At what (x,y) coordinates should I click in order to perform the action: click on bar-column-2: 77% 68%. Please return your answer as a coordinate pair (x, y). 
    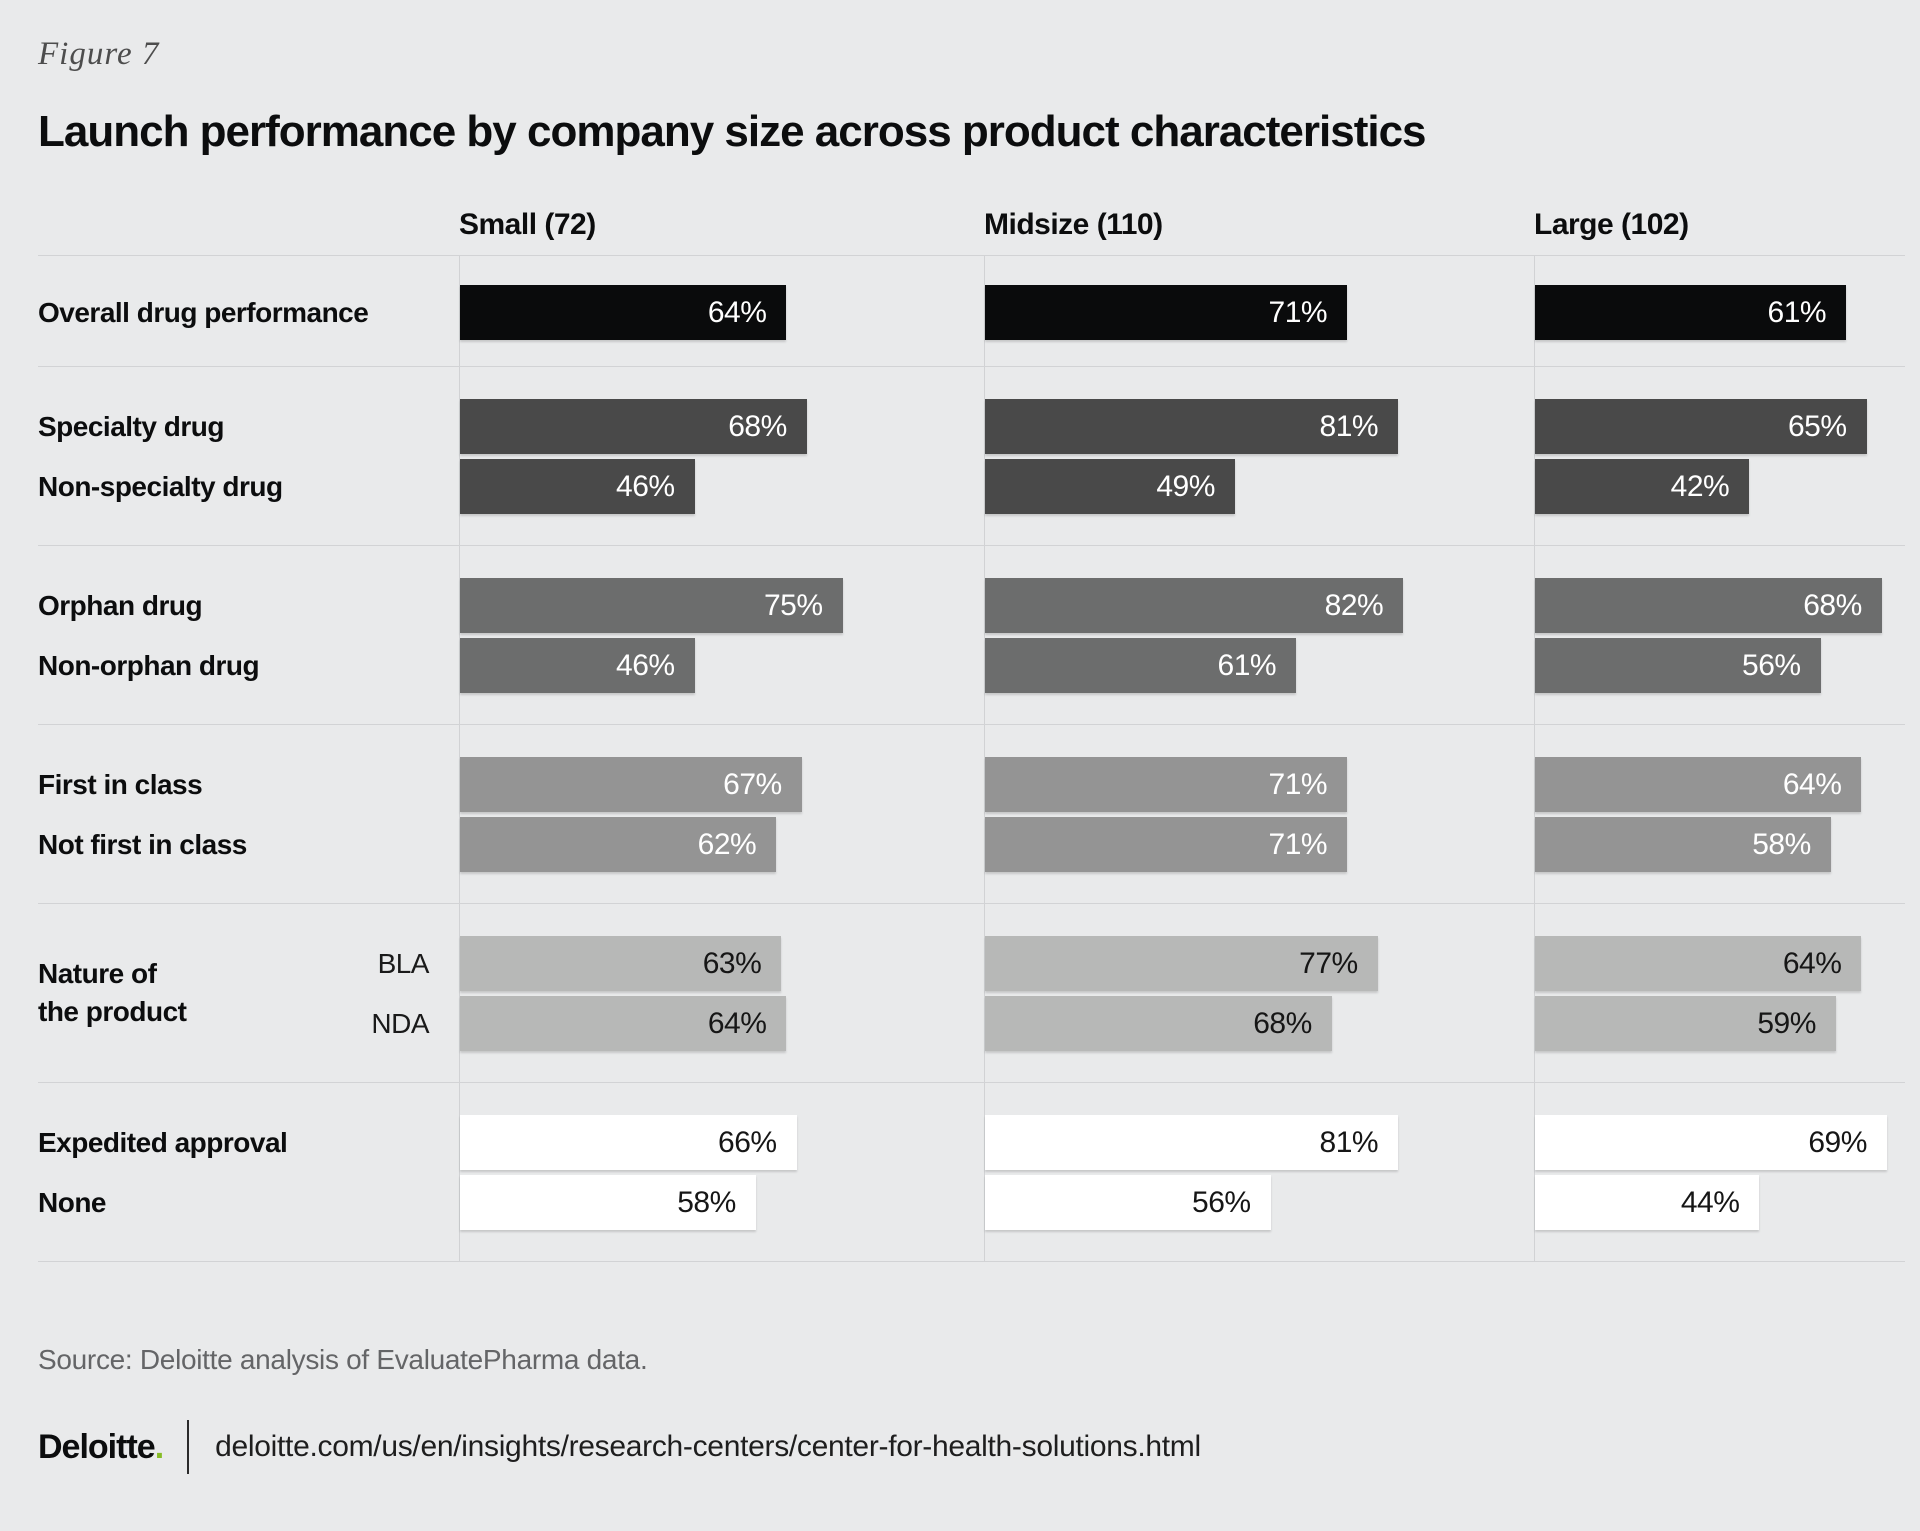
    Looking at the image, I should click on (1259, 993).